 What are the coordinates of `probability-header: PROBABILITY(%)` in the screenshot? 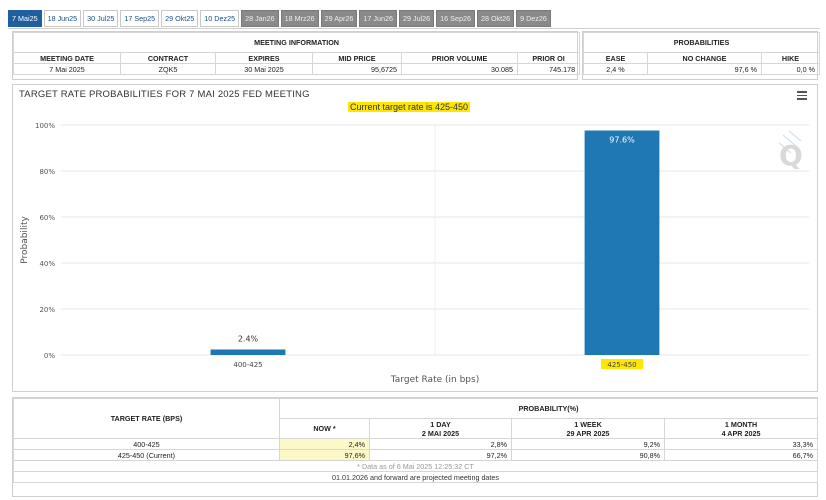 It's located at (548, 408).